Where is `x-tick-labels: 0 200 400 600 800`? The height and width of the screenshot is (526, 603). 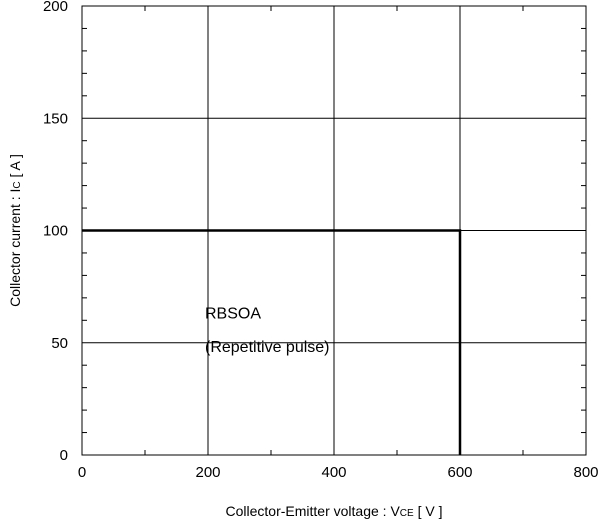
x-tick-labels: 0 200 400 600 800 is located at coordinates (338, 472).